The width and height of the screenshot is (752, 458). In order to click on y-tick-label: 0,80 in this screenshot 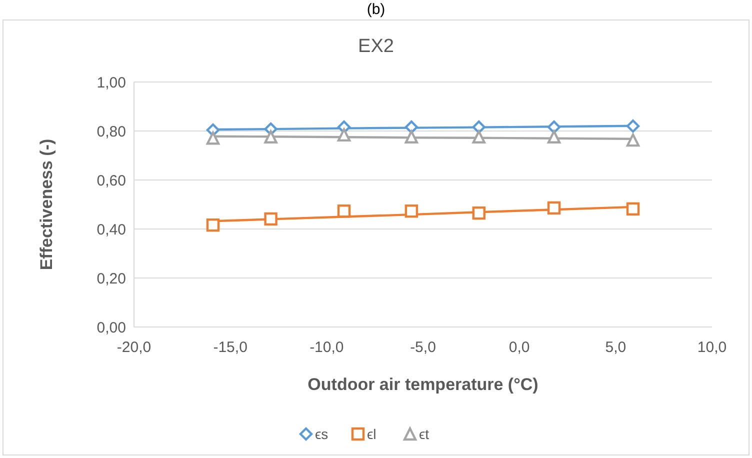, I will do `click(111, 131)`.